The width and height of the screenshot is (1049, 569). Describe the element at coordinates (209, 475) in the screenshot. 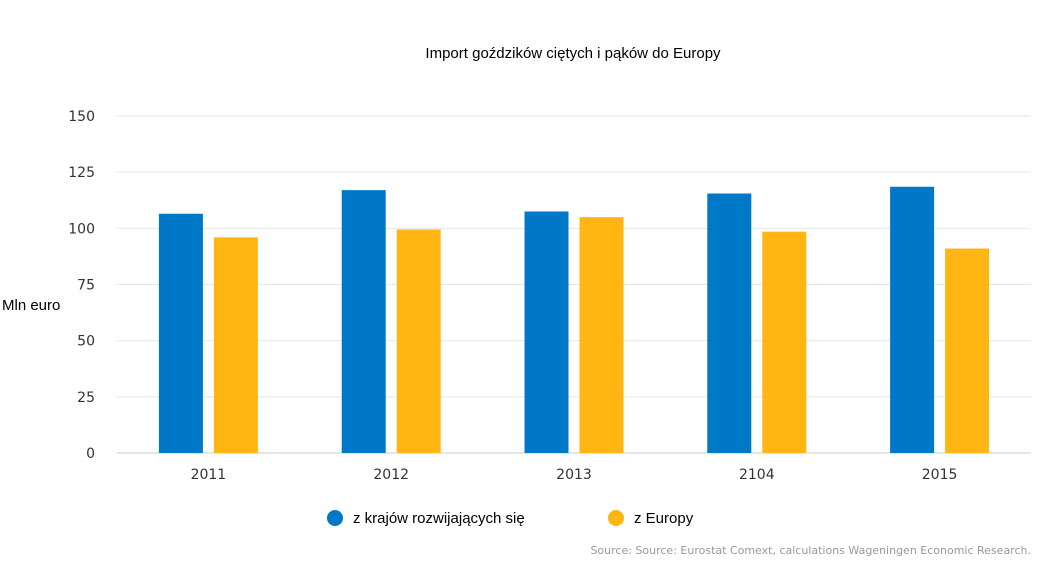

I see `x-tick-label: 2011` at that location.